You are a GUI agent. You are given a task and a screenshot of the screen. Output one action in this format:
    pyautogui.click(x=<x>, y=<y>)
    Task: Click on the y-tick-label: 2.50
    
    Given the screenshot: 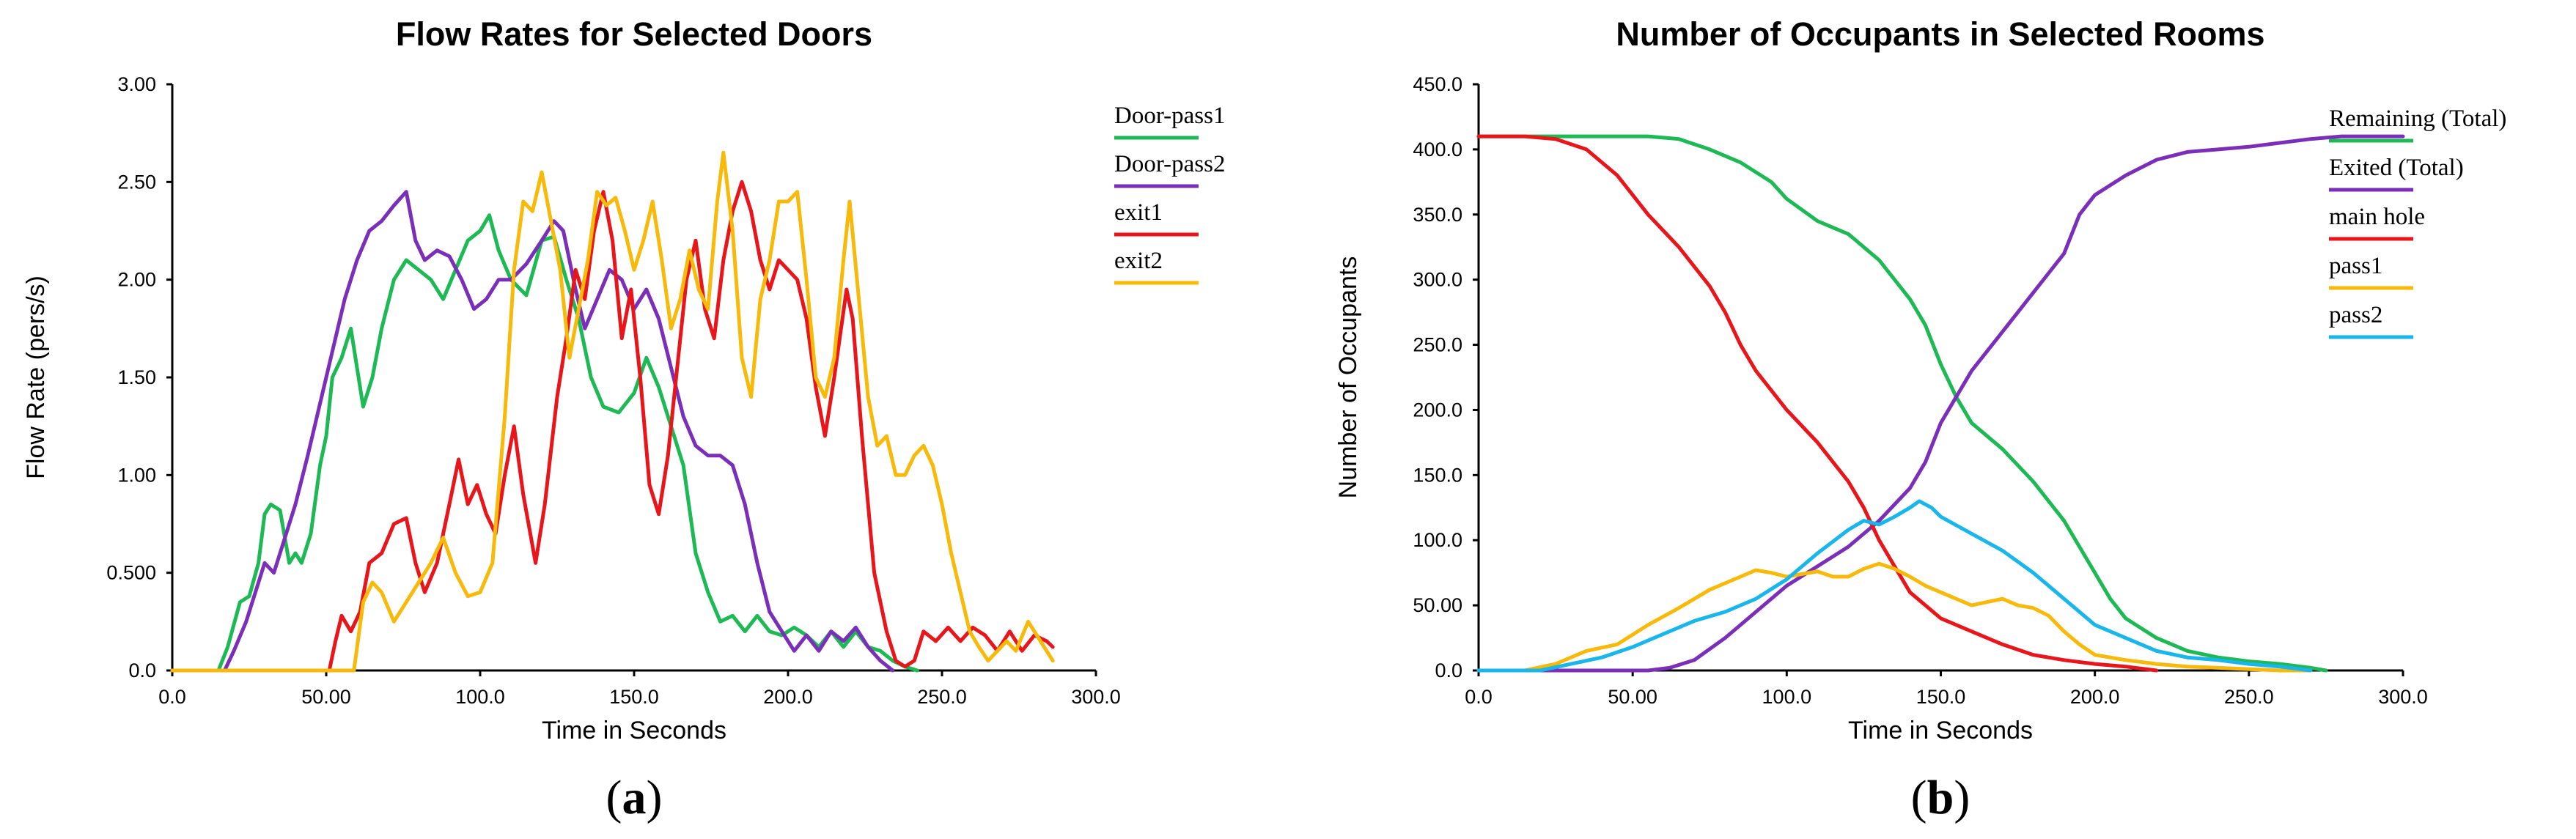 What is the action you would take?
    pyautogui.click(x=136, y=182)
    